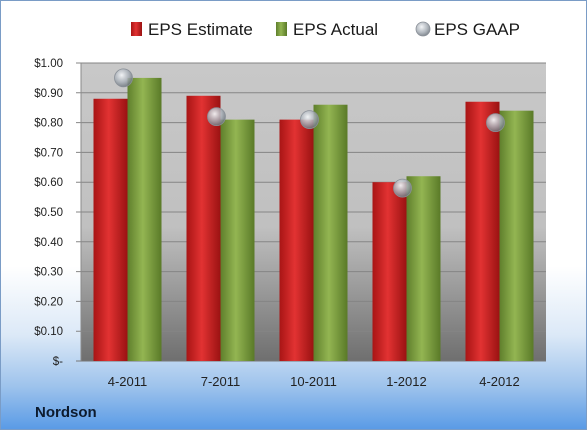  I want to click on x-tick-label: 10-2011, so click(313, 381).